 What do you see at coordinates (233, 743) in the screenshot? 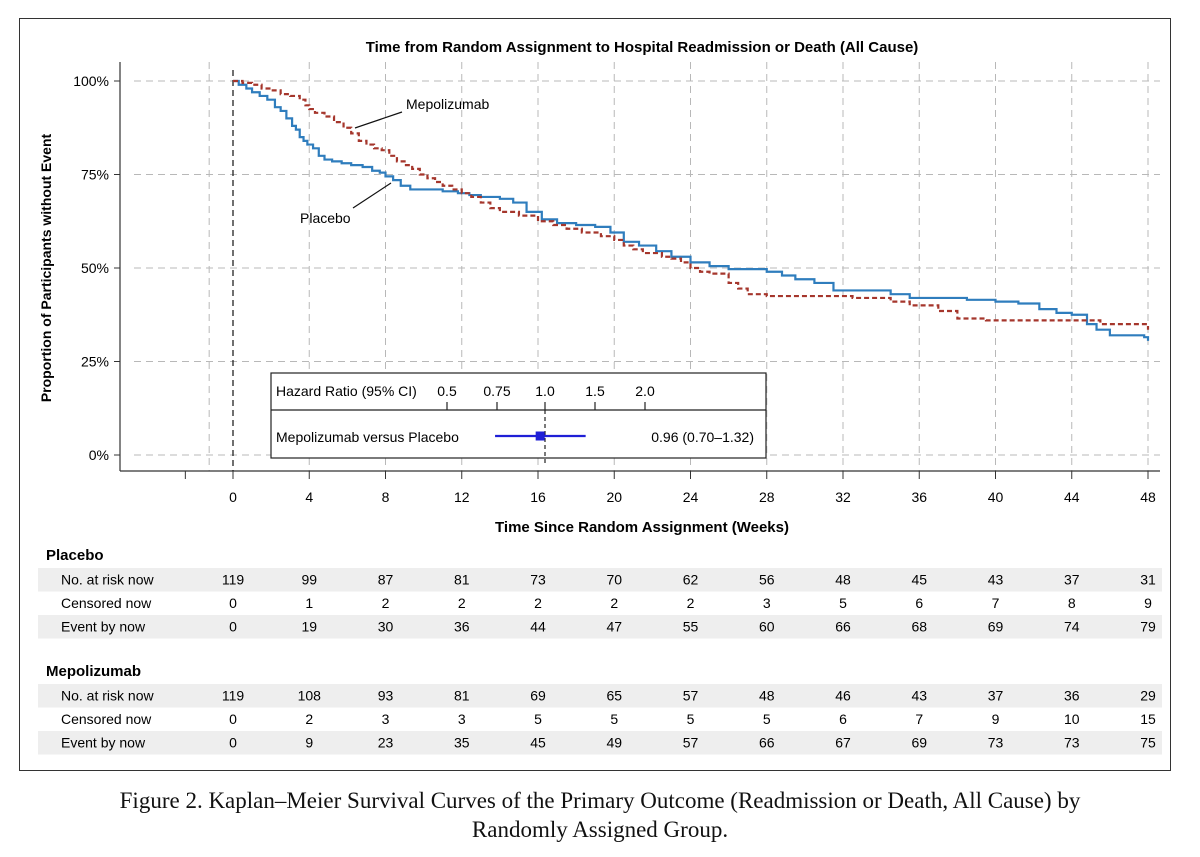
I see `risk-cell-mepolizumab-2-0: 0` at bounding box center [233, 743].